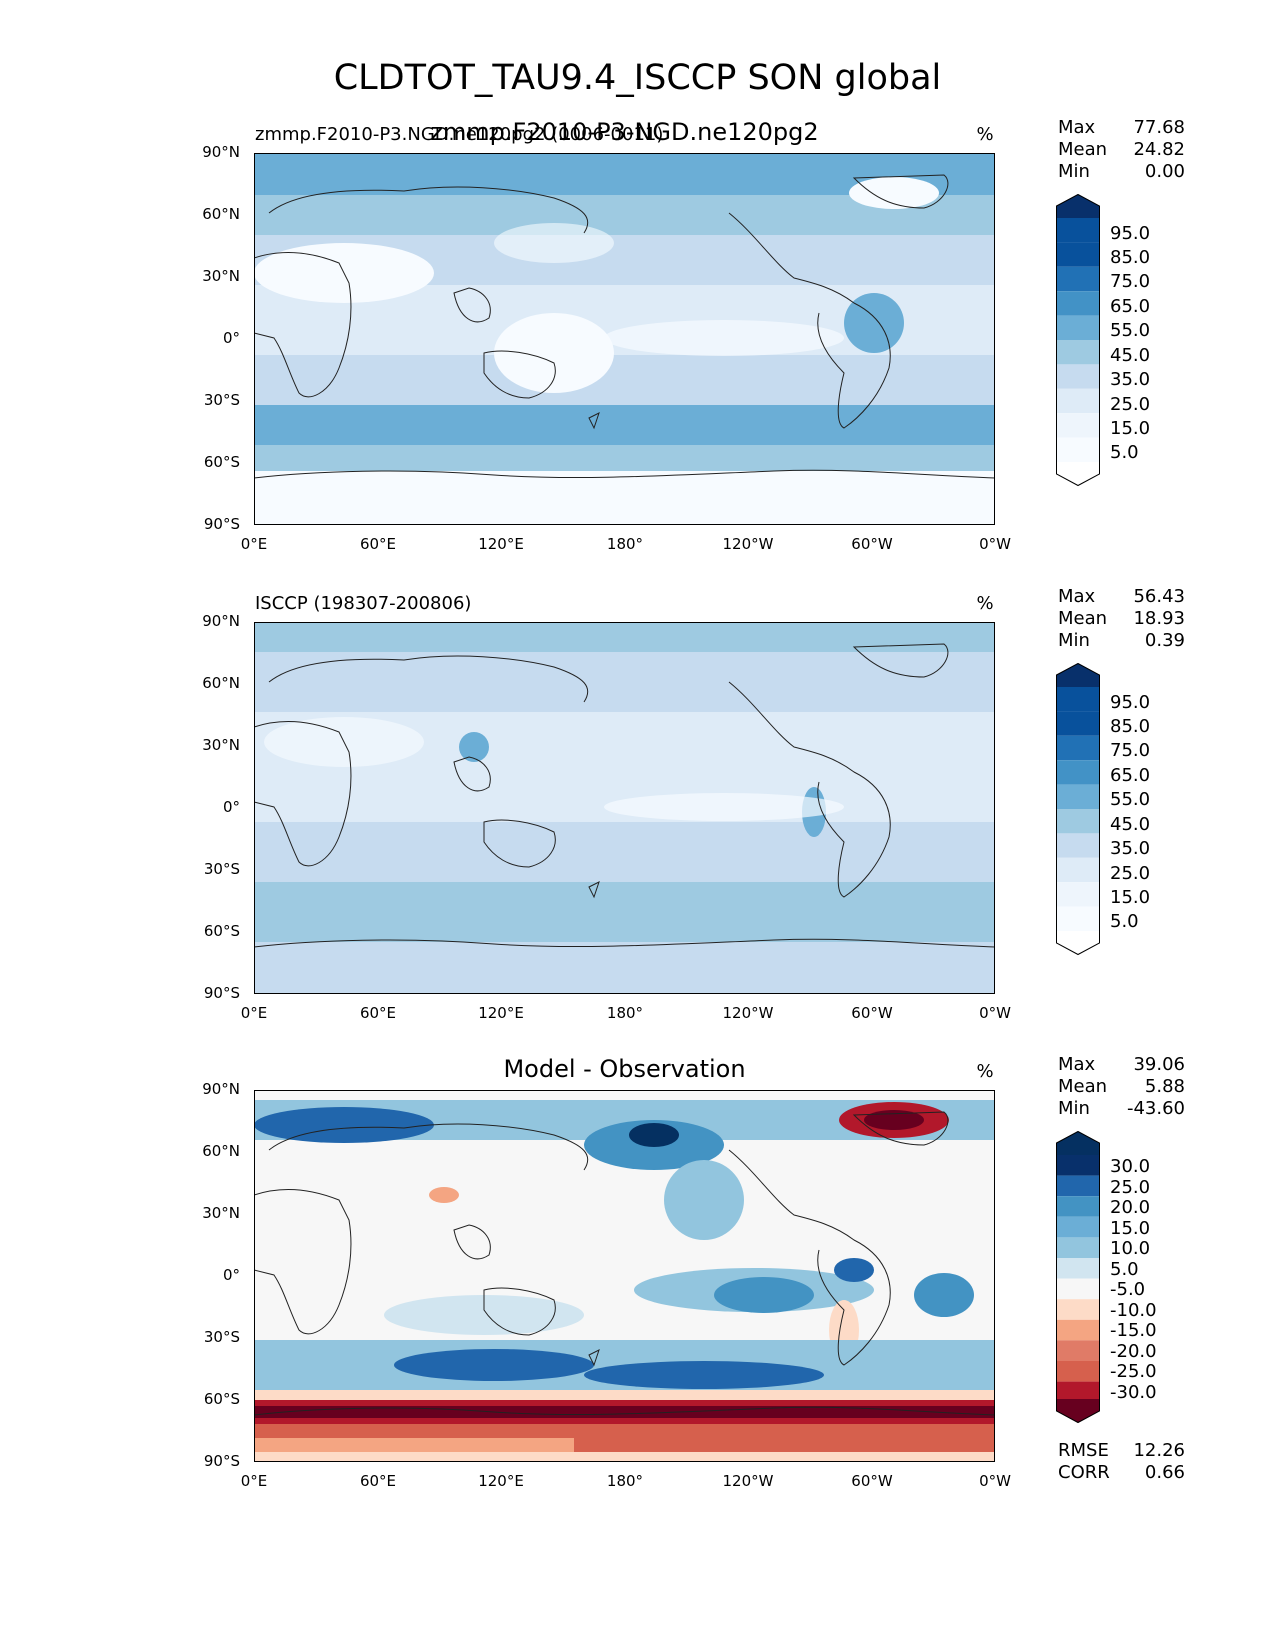  What do you see at coordinates (637, 78) in the screenshot?
I see `figure-title: CLDTOT_TAU9.4_ISCCP SON global` at bounding box center [637, 78].